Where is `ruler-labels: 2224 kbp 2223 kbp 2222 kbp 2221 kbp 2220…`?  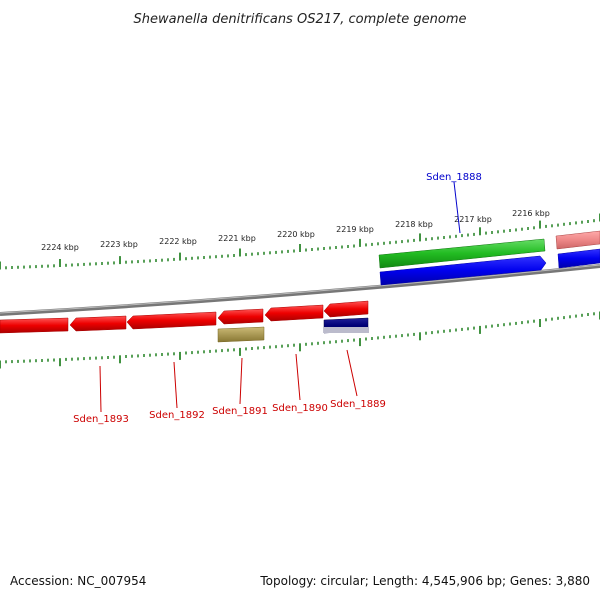
ruler-labels: 2224 kbp 2223 kbp 2222 kbp 2221 kbp 2220… is located at coordinates (295, 230).